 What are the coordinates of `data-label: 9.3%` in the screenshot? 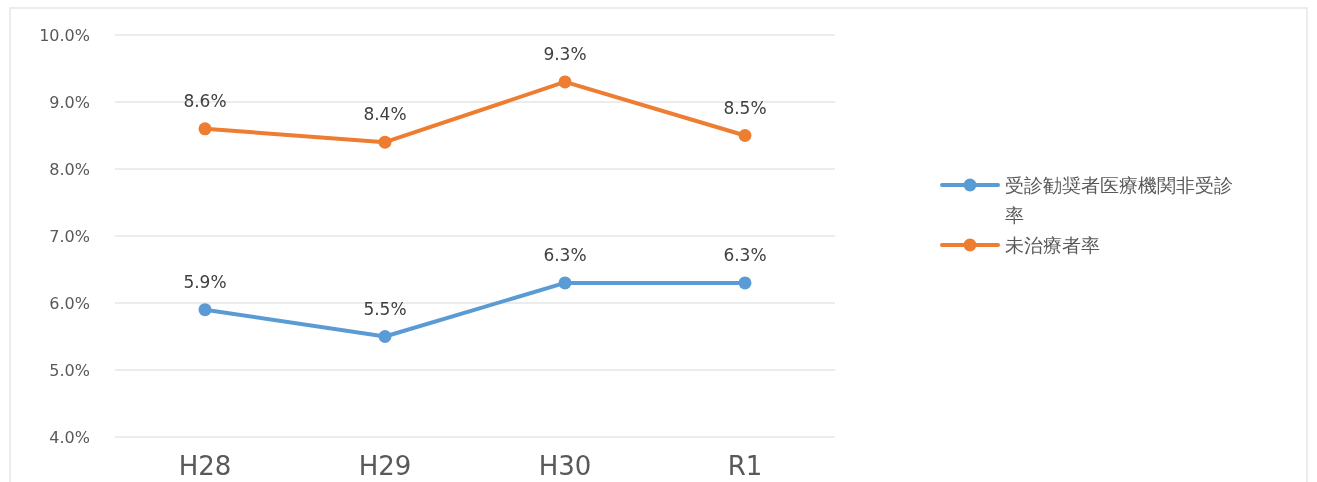 It's located at (565, 53).